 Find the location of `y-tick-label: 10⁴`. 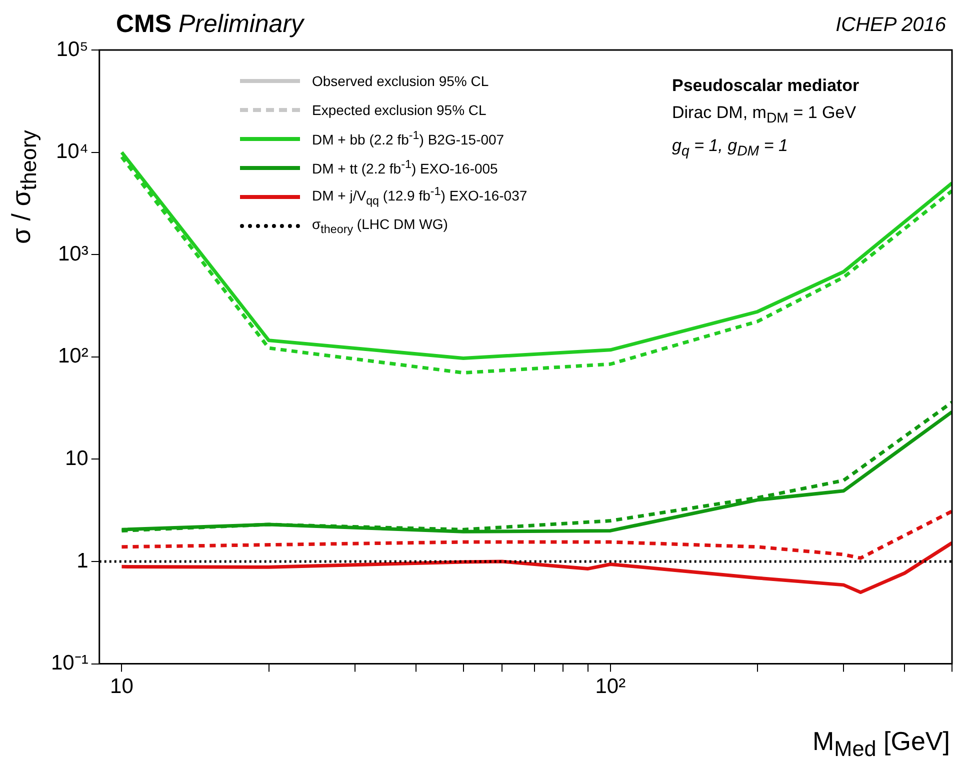

y-tick-label: 10⁴ is located at coordinates (72, 152).